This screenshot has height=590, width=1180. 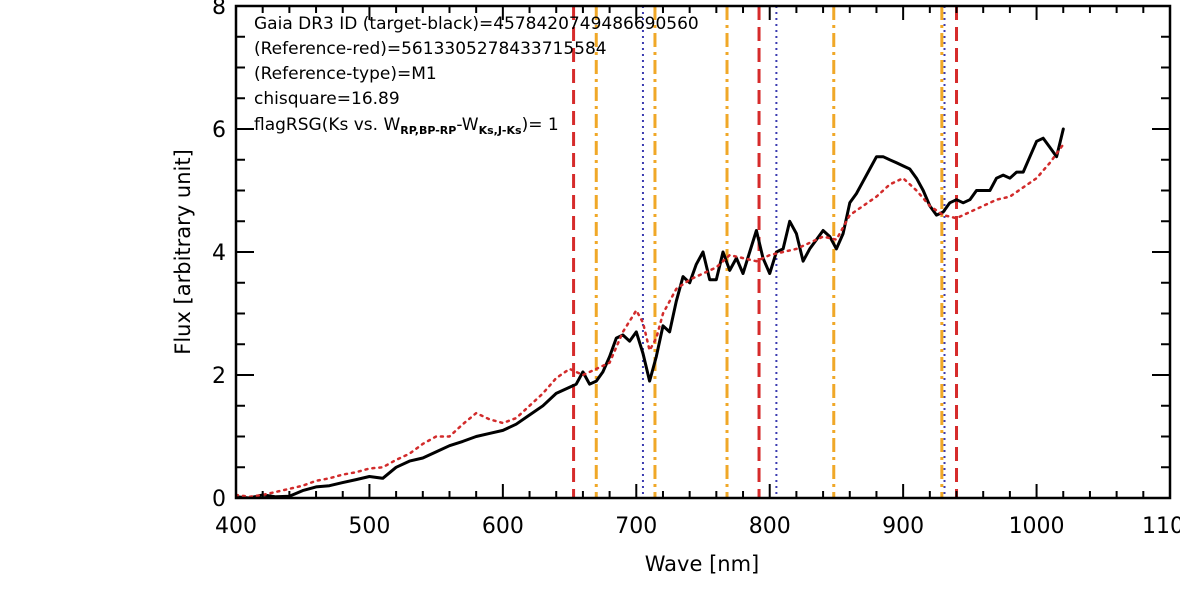 I want to click on annotation-flag-rsg: flagRSG(Ks vs. WRP,BP-RP-WKs,J-Ks)= 1, so click(x=406, y=126).